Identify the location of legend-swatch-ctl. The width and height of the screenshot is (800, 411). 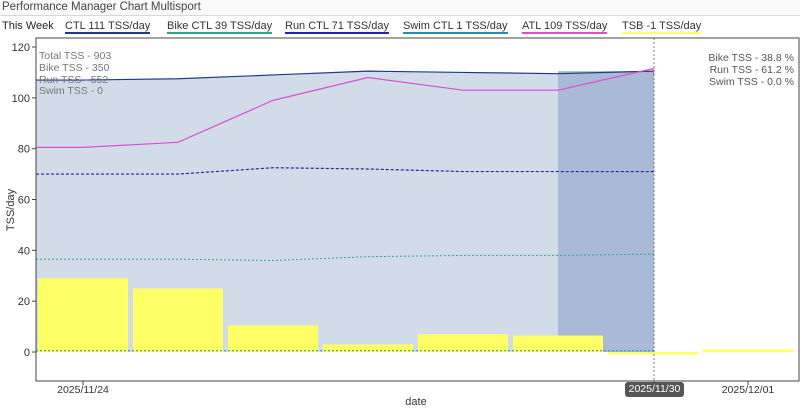
(108, 33).